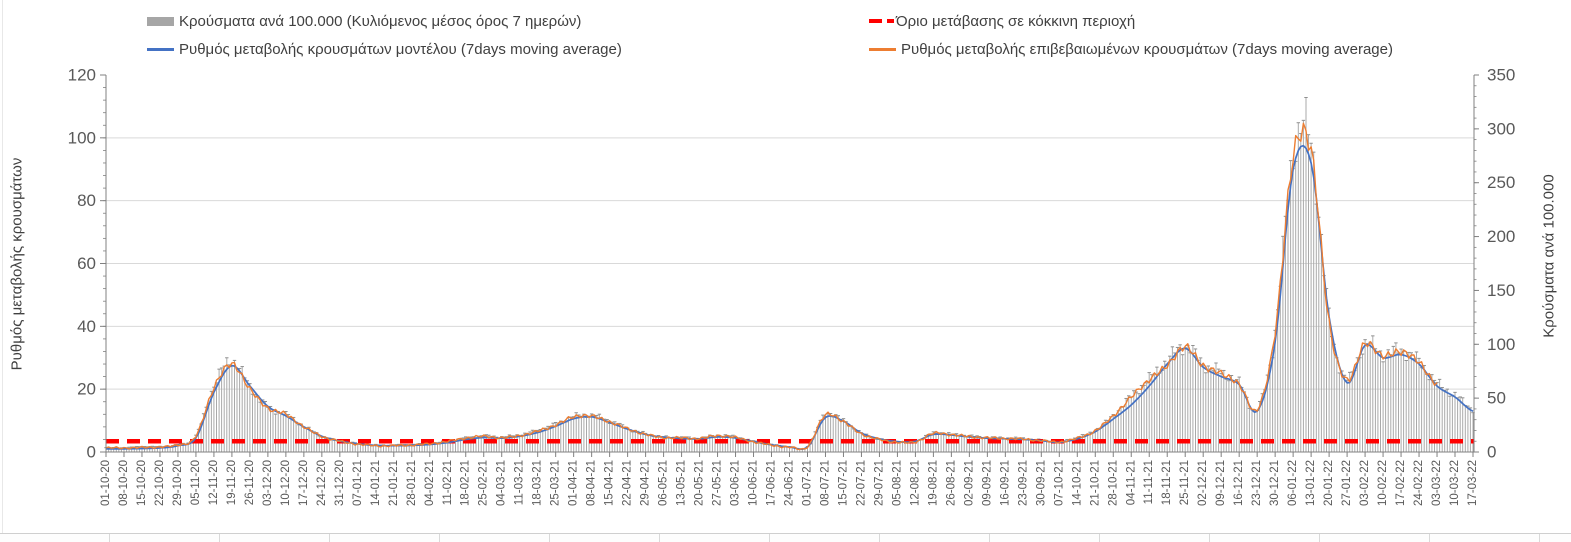  Describe the element at coordinates (376, 483) in the screenshot. I see `svg-text: 14-01-21` at that location.